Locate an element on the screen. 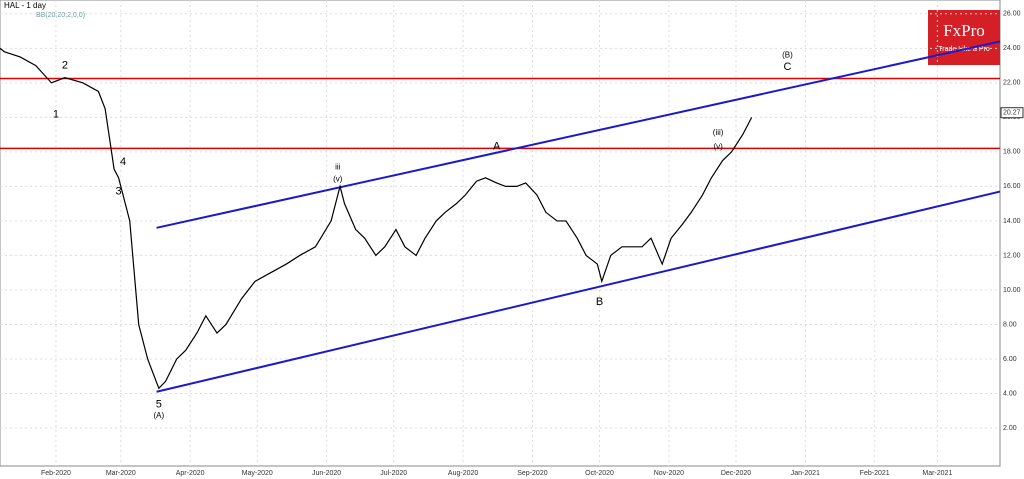 The width and height of the screenshot is (1024, 479). y-tick-label: 14.00 is located at coordinates (1012, 221).